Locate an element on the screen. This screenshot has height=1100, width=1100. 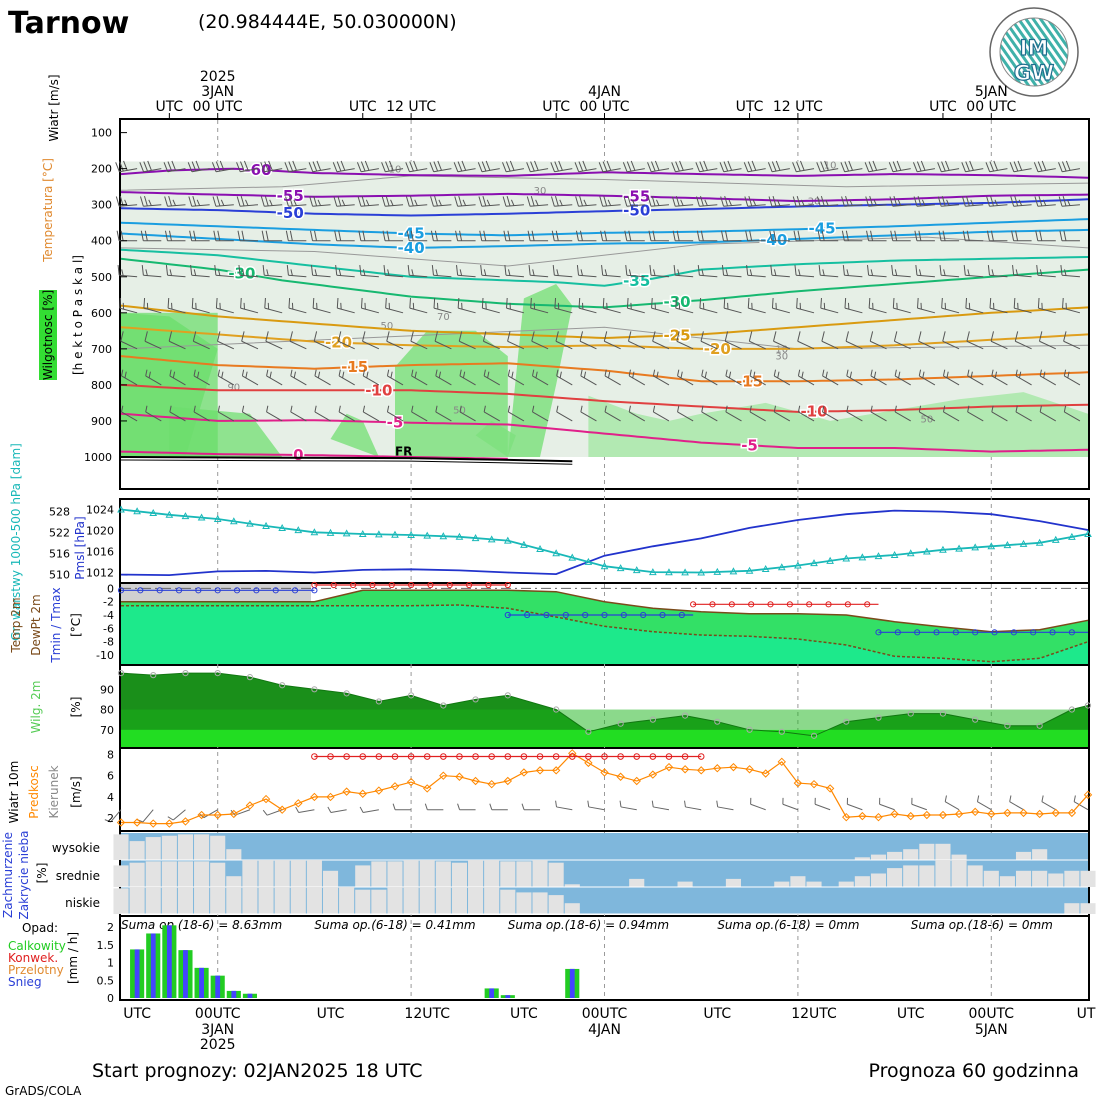
top-date-label: 3JAN is located at coordinates (217, 92).